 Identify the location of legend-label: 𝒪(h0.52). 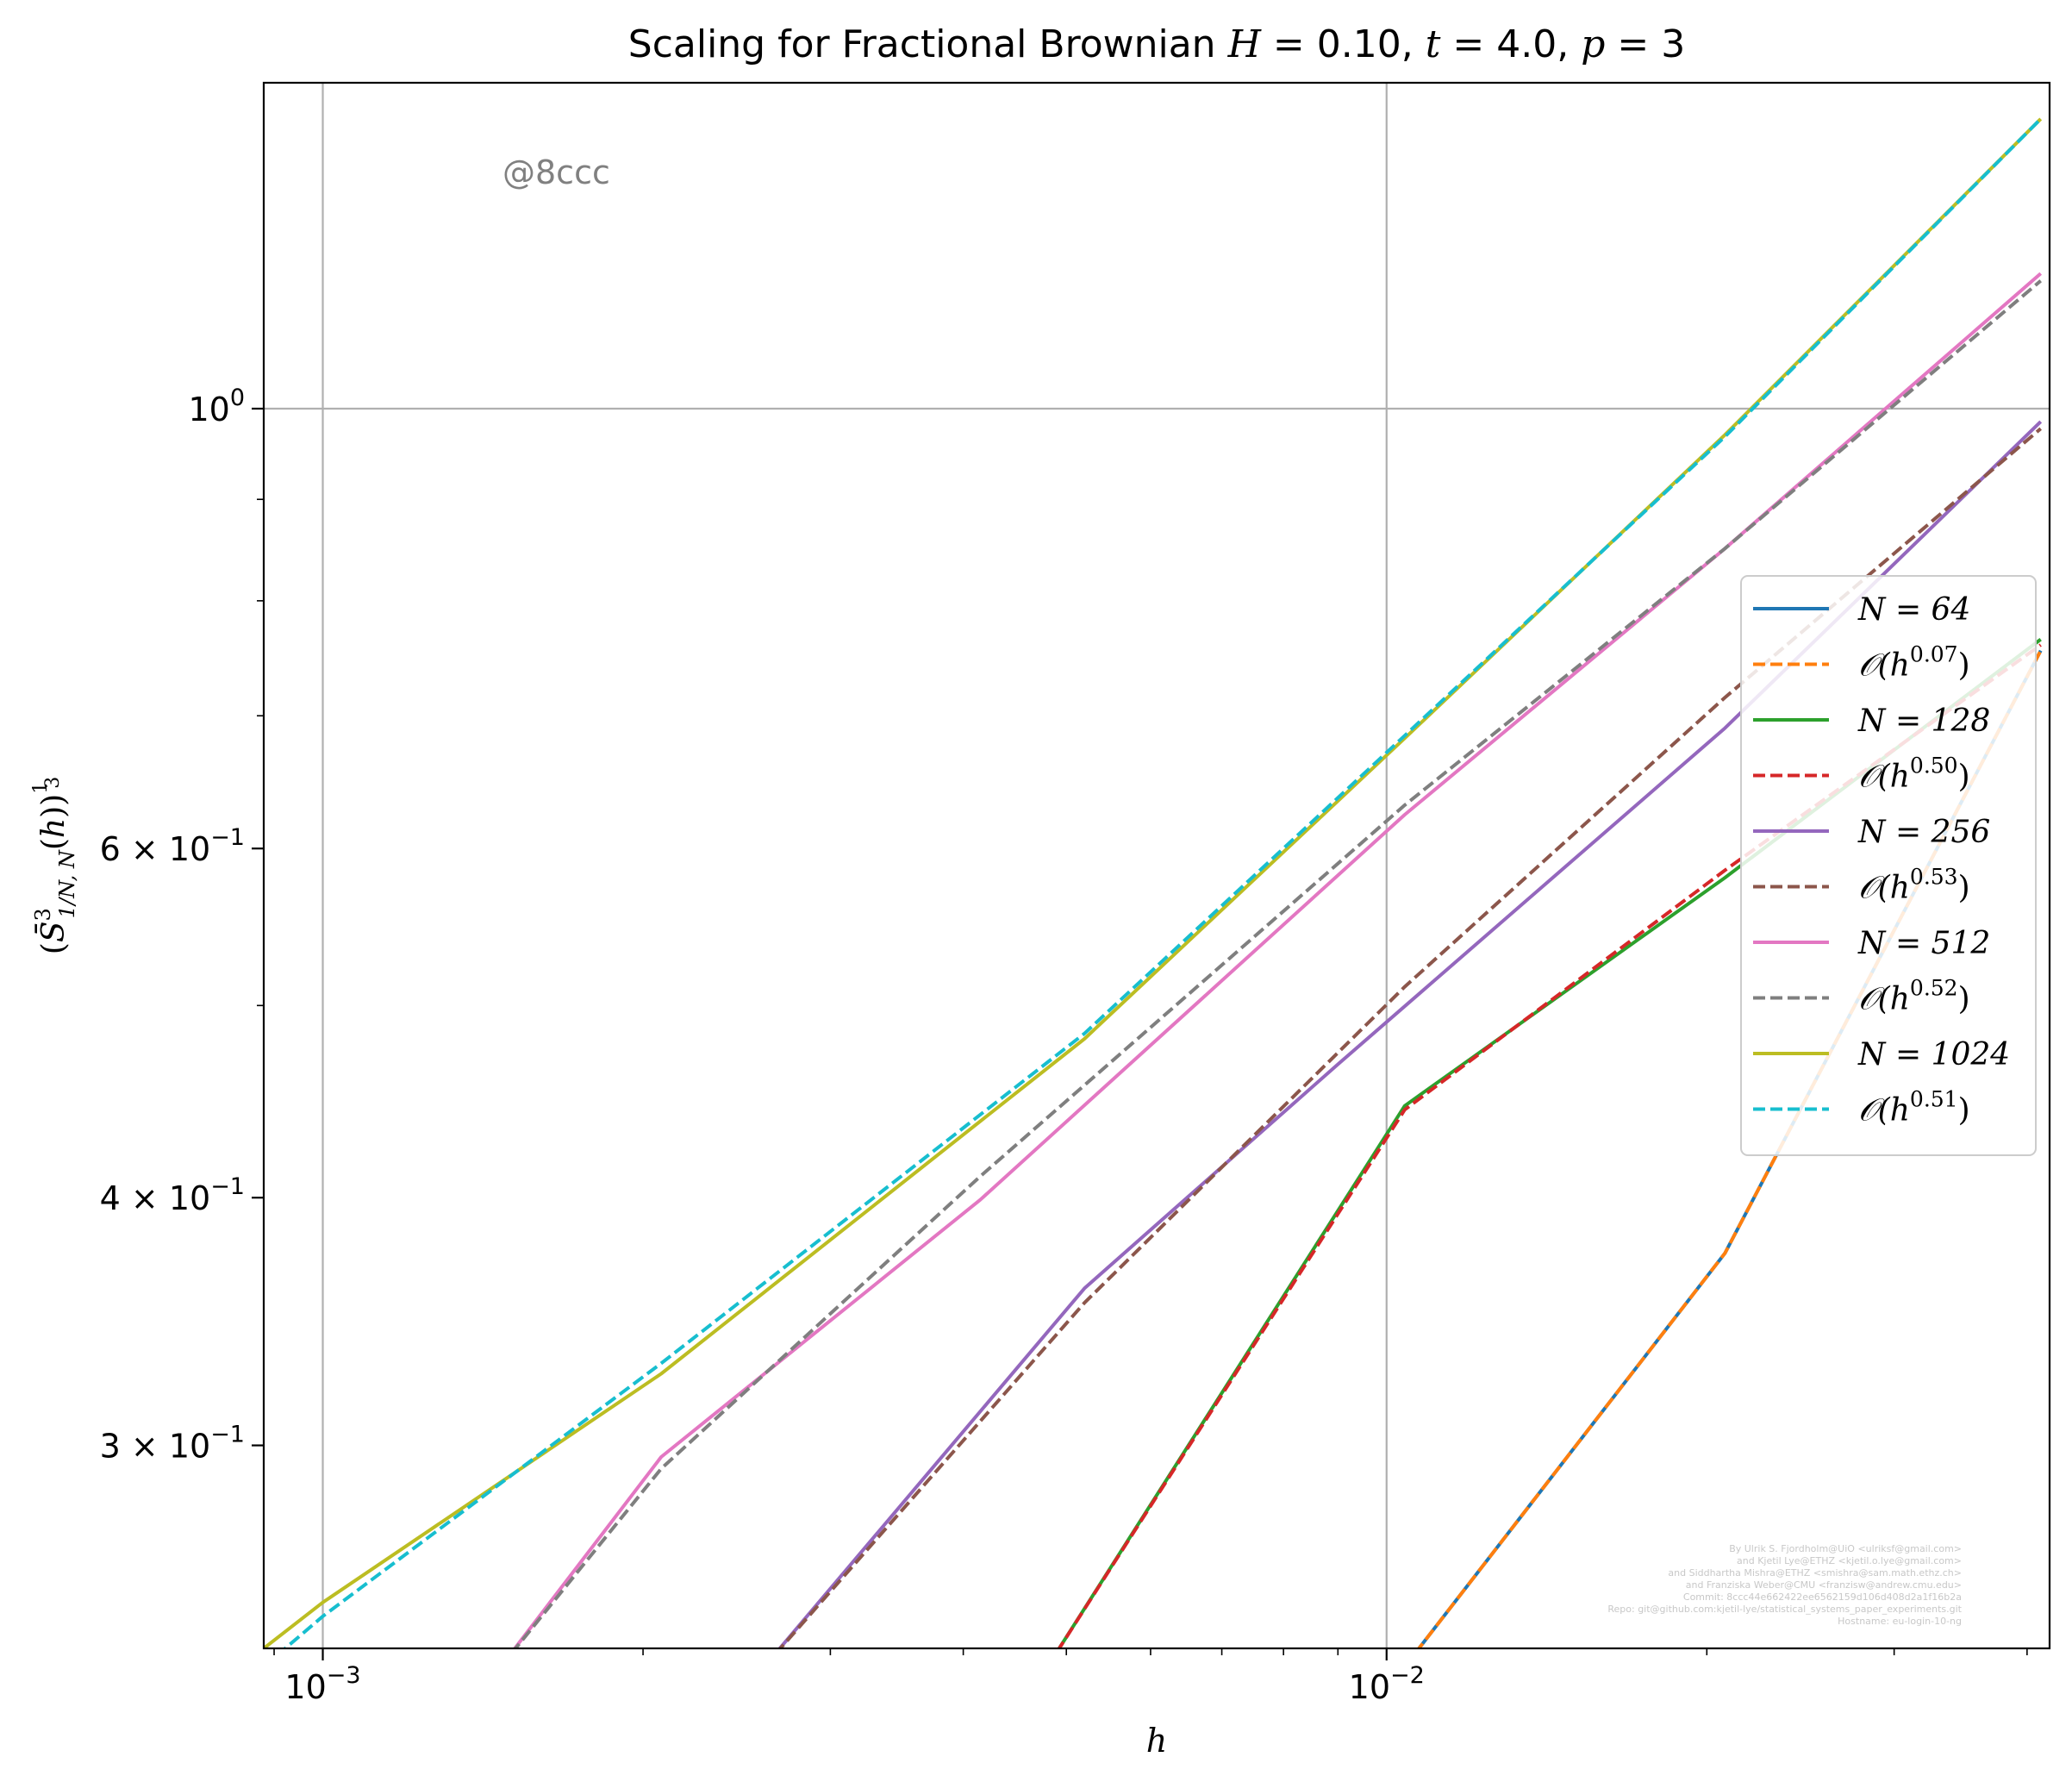
(1914, 997).